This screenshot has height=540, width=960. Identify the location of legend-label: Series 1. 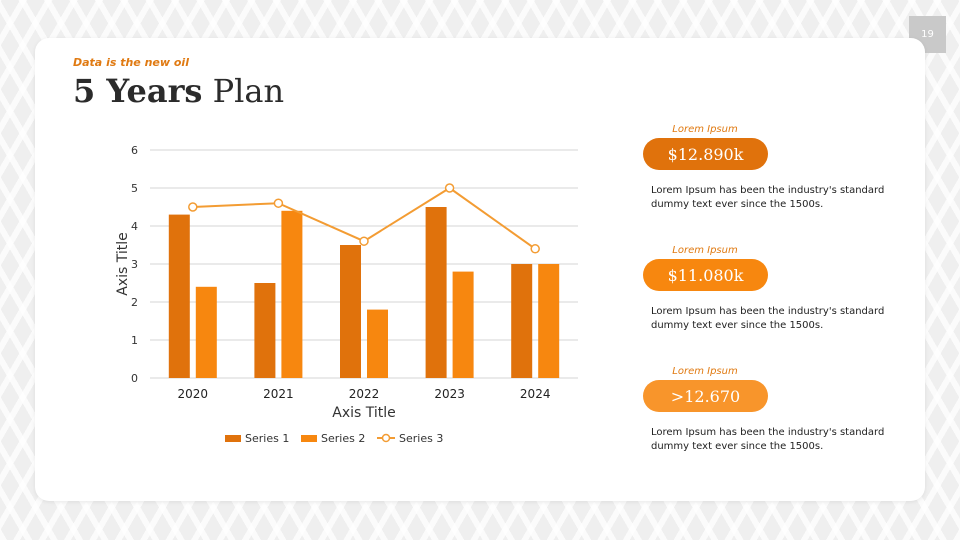
(267, 438).